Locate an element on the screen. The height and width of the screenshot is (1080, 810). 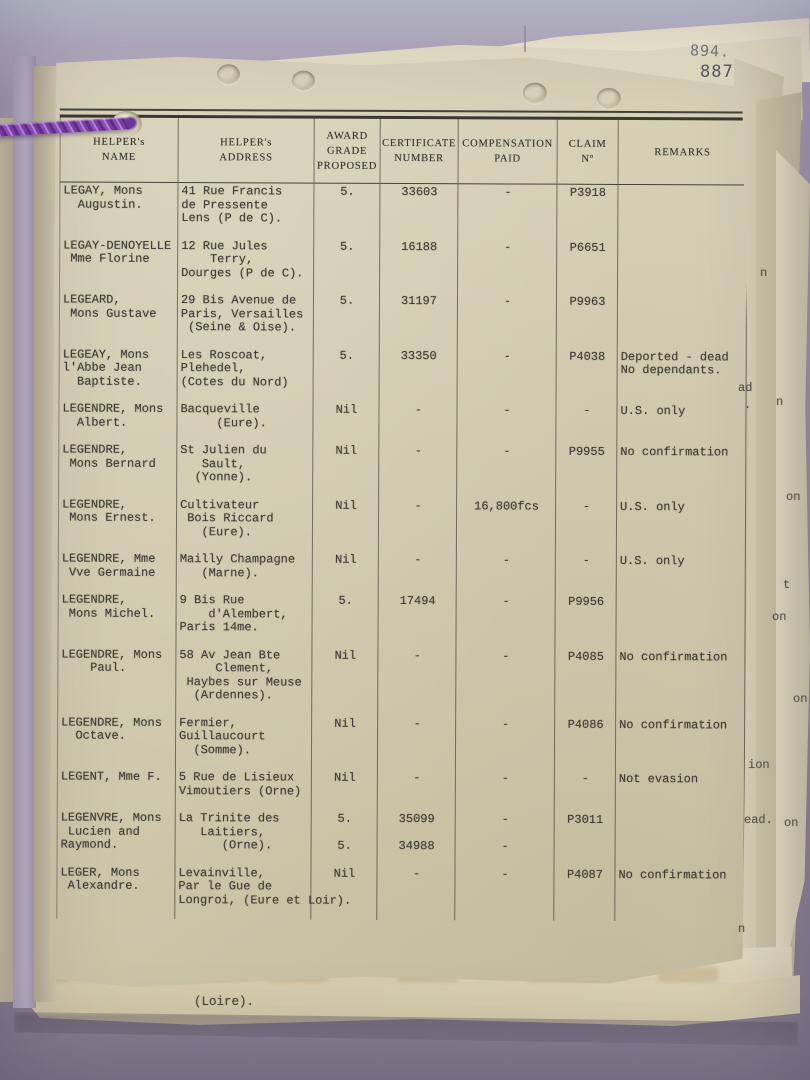
table-cell-name: LEGER, Mons Alexandre. is located at coordinates (115, 891).